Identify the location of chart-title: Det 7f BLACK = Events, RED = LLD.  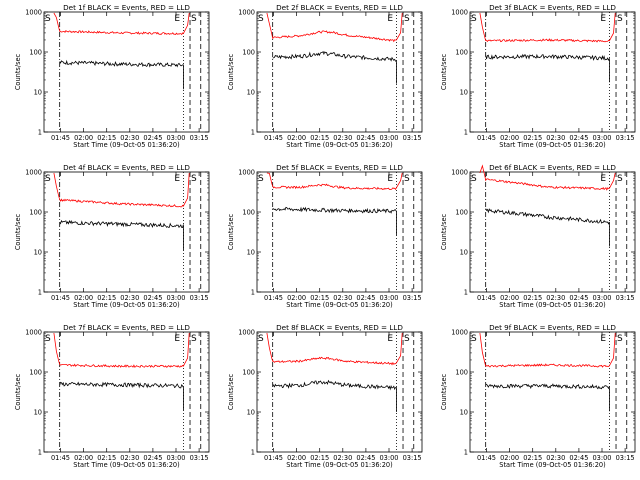
(126, 327).